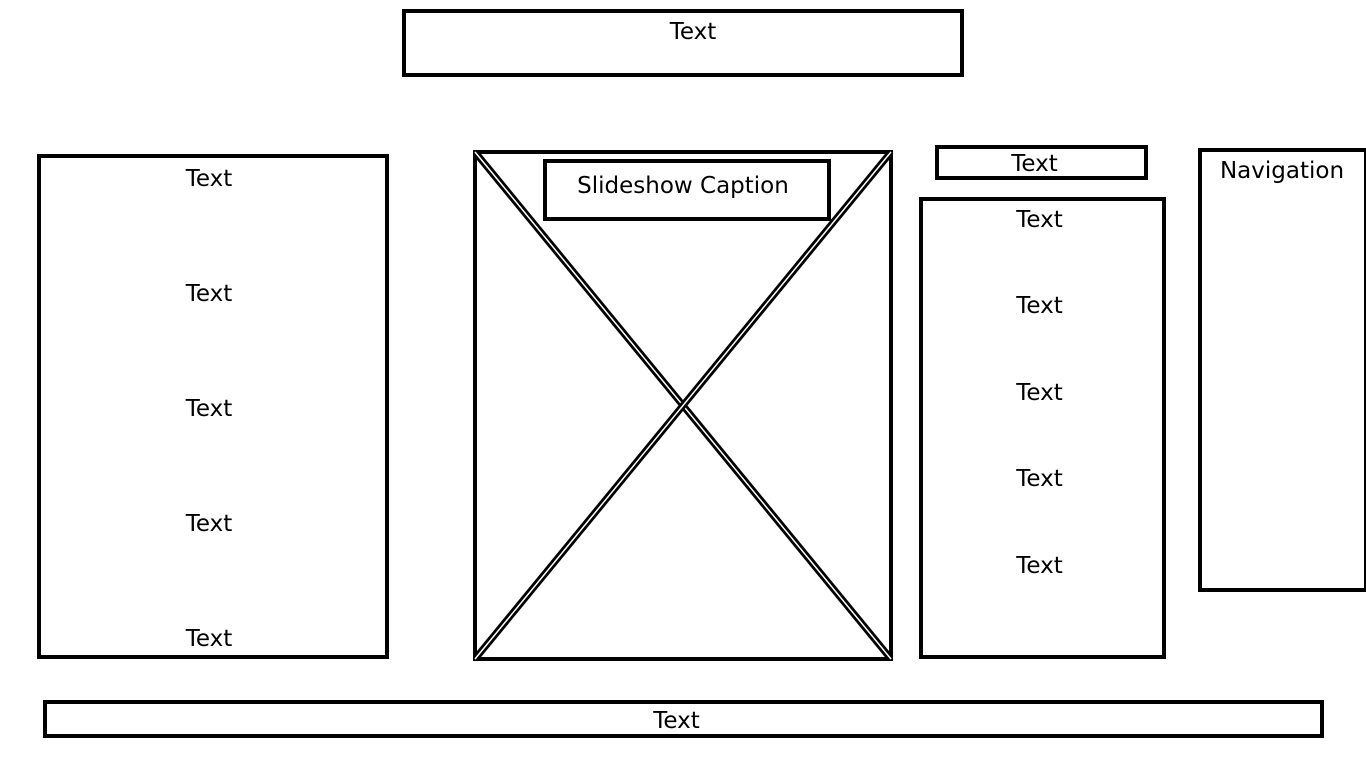  I want to click on right-text-panel: Text Text Text Text Text, so click(1042, 428).